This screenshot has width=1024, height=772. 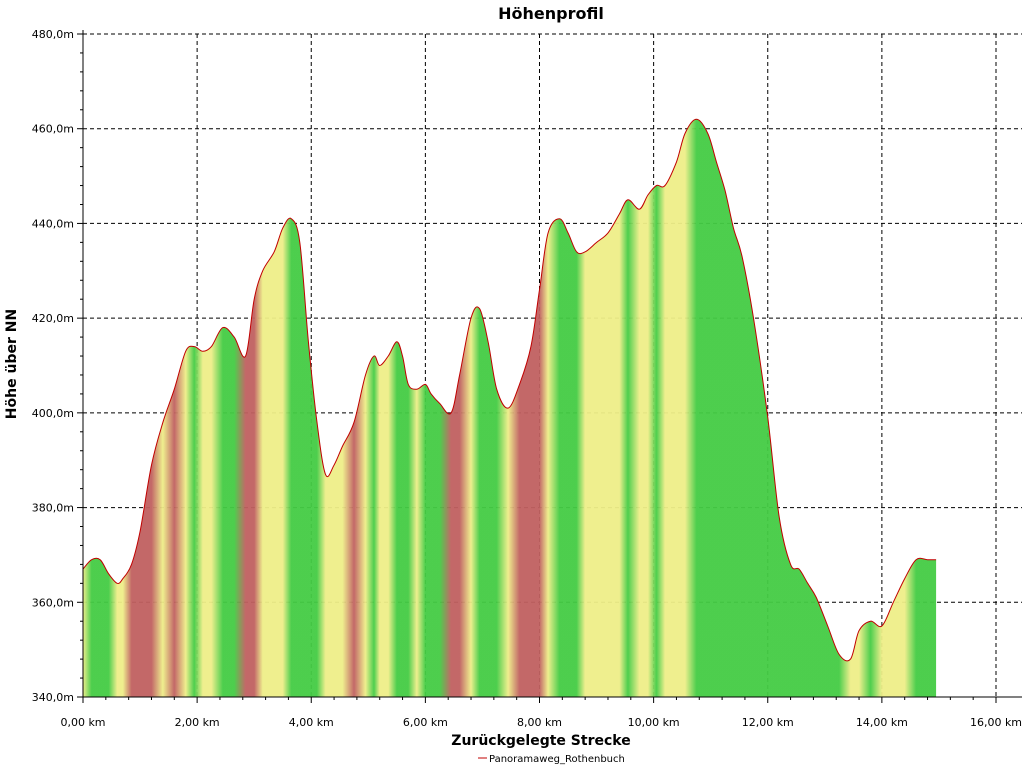 I want to click on x-tick-label: 6,00 km, so click(x=425, y=722).